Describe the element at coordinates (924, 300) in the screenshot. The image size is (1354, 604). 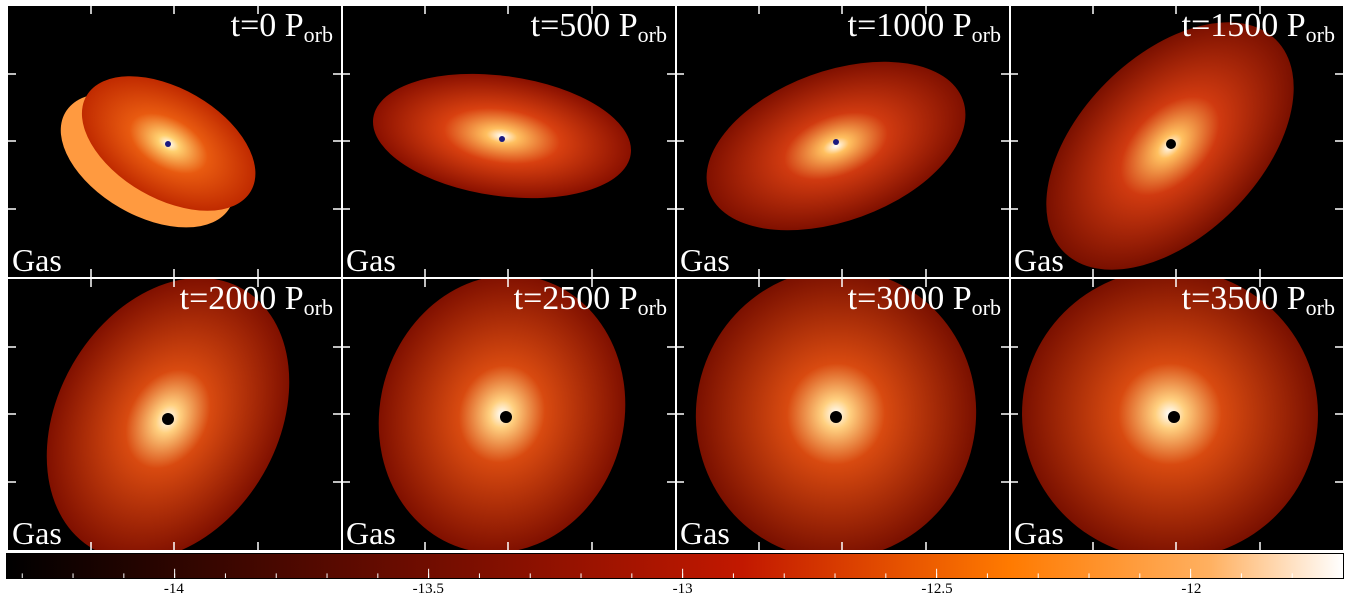
I see `time-label: t=3000 Porb` at that location.